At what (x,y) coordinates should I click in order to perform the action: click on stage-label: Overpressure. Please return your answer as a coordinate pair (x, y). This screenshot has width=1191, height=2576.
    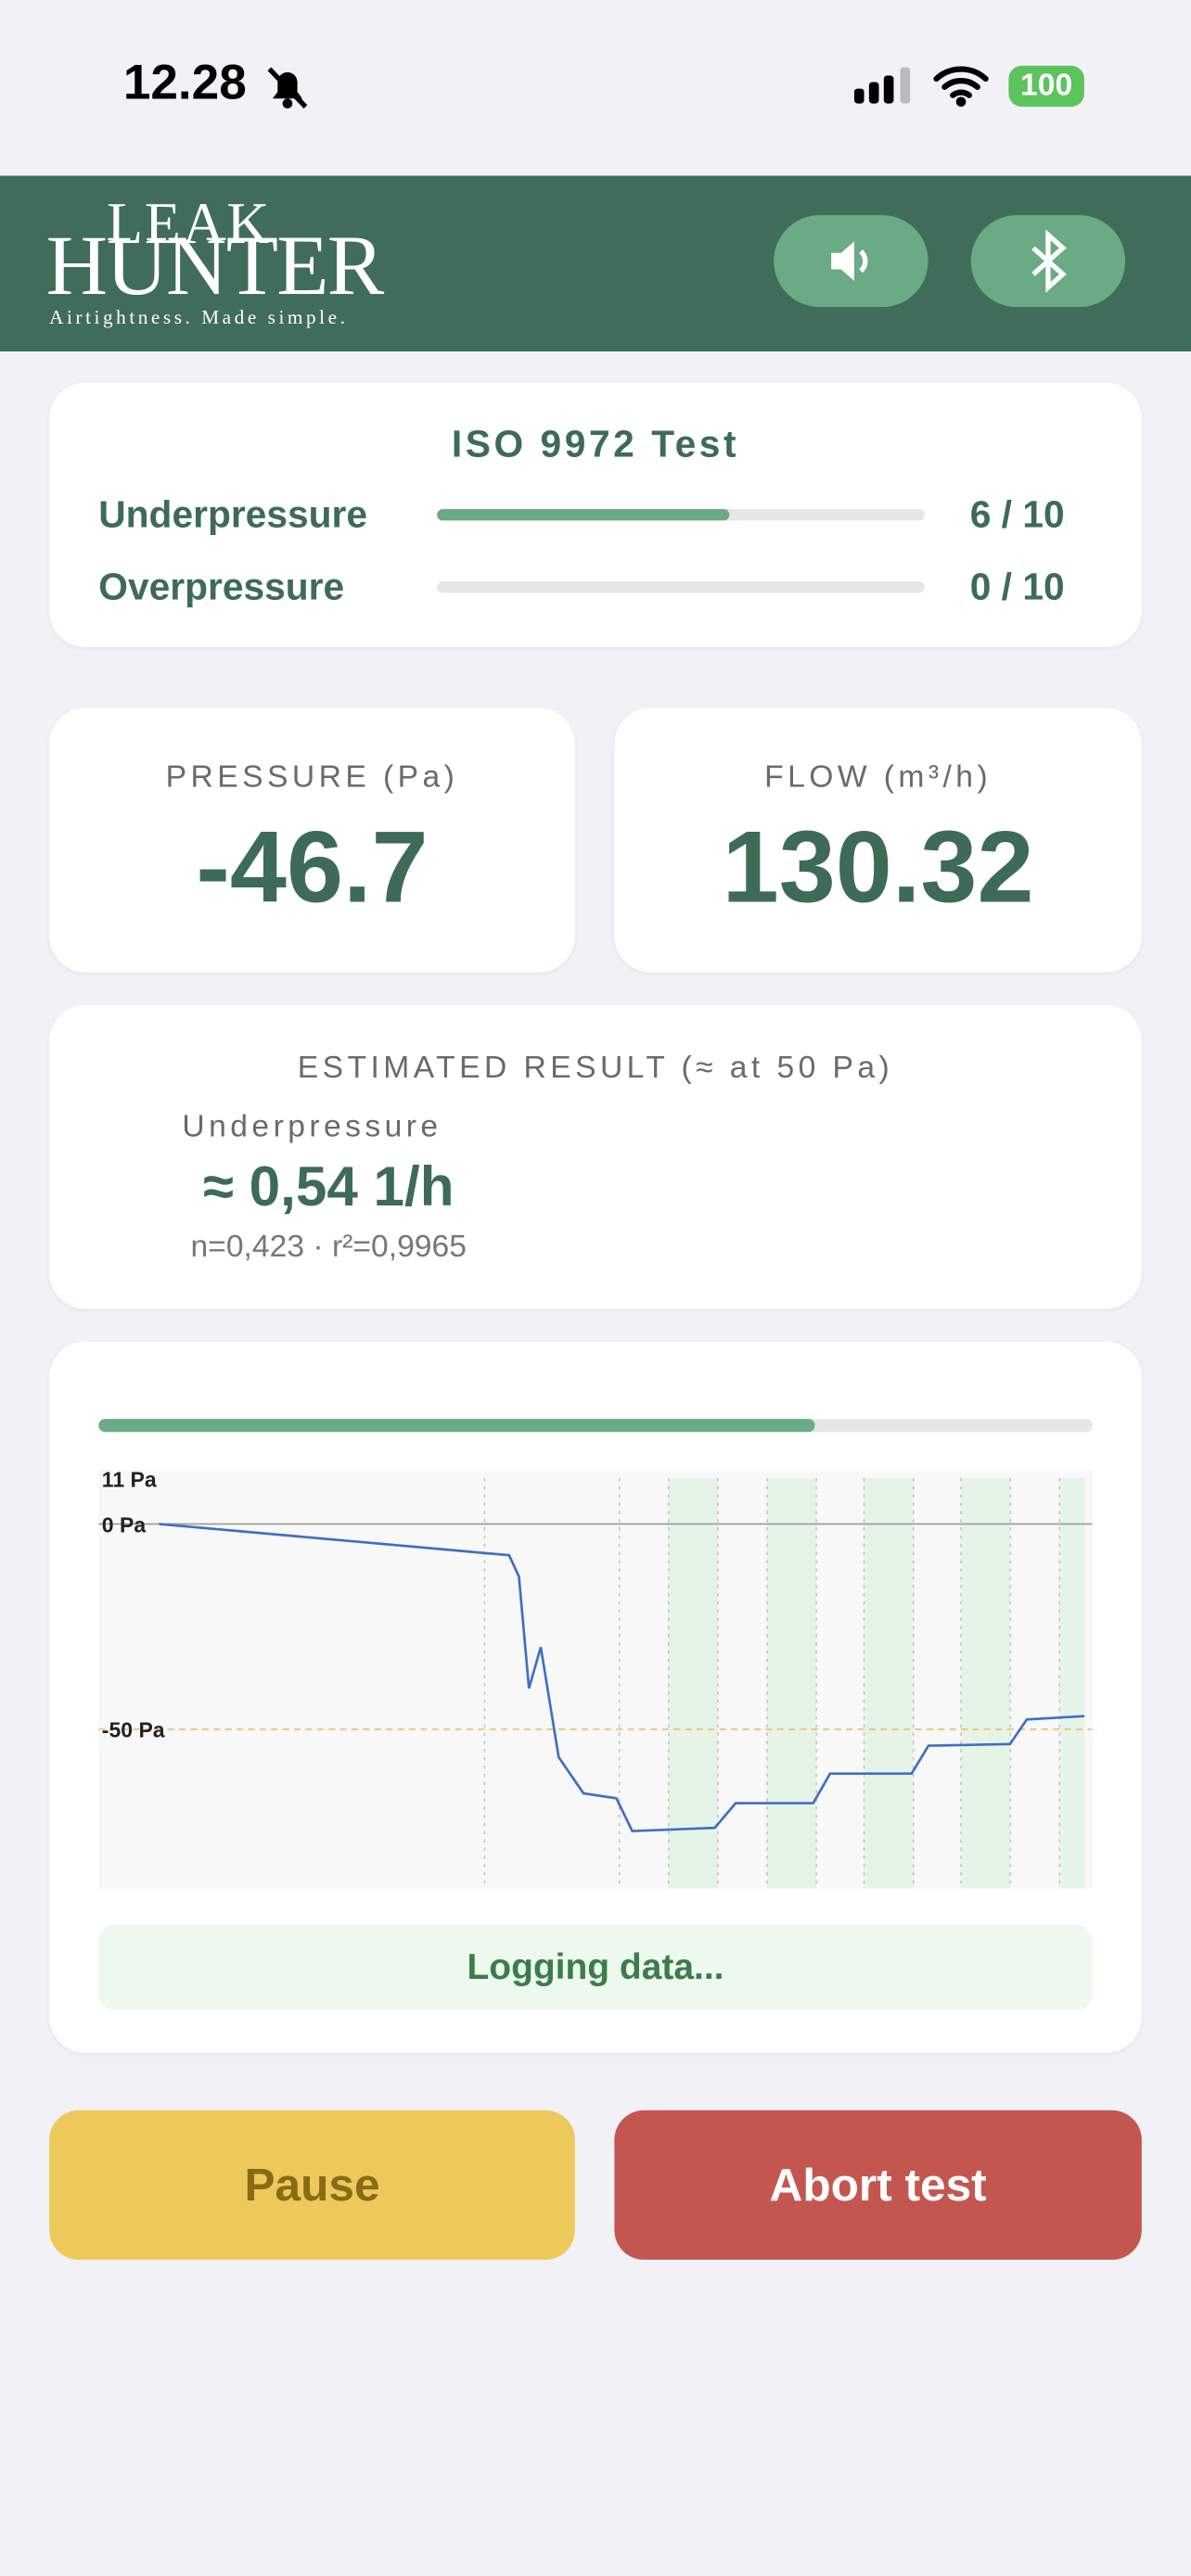
    Looking at the image, I should click on (222, 586).